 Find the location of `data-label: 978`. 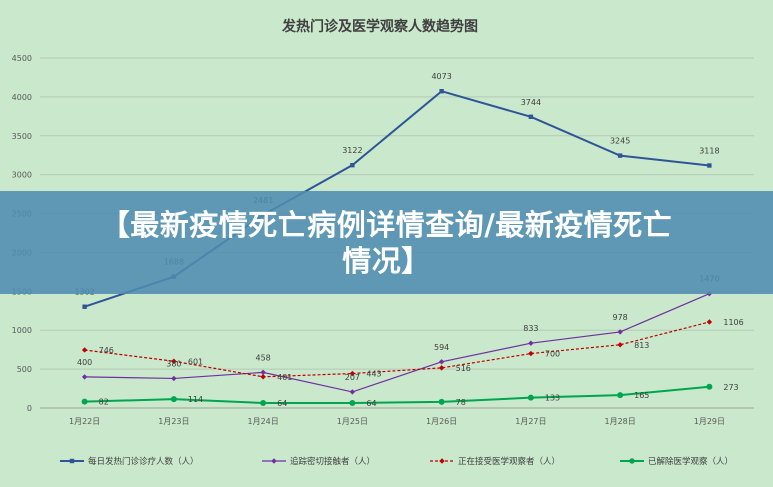

data-label: 978 is located at coordinates (619, 317).